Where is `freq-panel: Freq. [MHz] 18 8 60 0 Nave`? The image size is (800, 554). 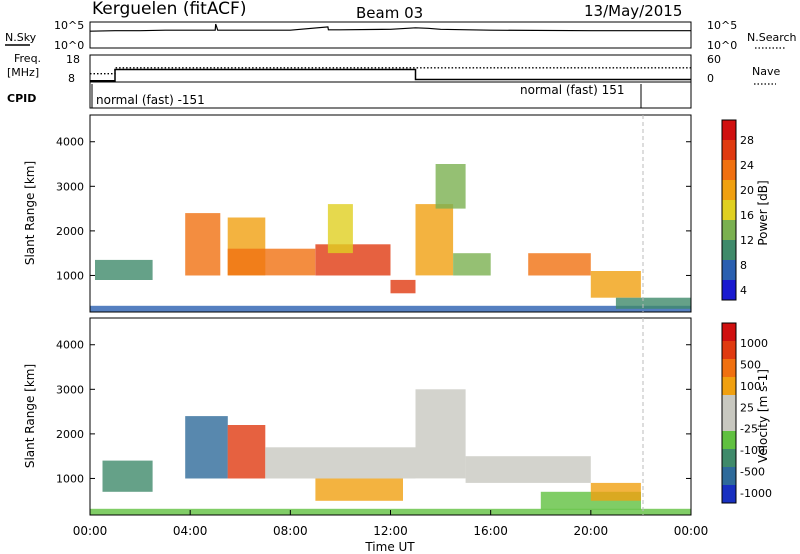 freq-panel: Freq. [MHz] 18 8 60 0 Nave is located at coordinates (393, 68).